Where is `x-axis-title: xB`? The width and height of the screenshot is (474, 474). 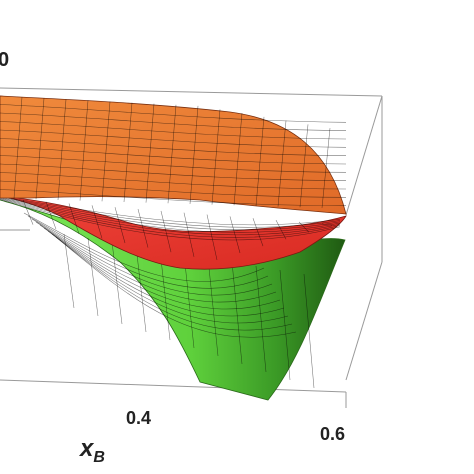
x-axis-title: xB is located at coordinates (91, 450).